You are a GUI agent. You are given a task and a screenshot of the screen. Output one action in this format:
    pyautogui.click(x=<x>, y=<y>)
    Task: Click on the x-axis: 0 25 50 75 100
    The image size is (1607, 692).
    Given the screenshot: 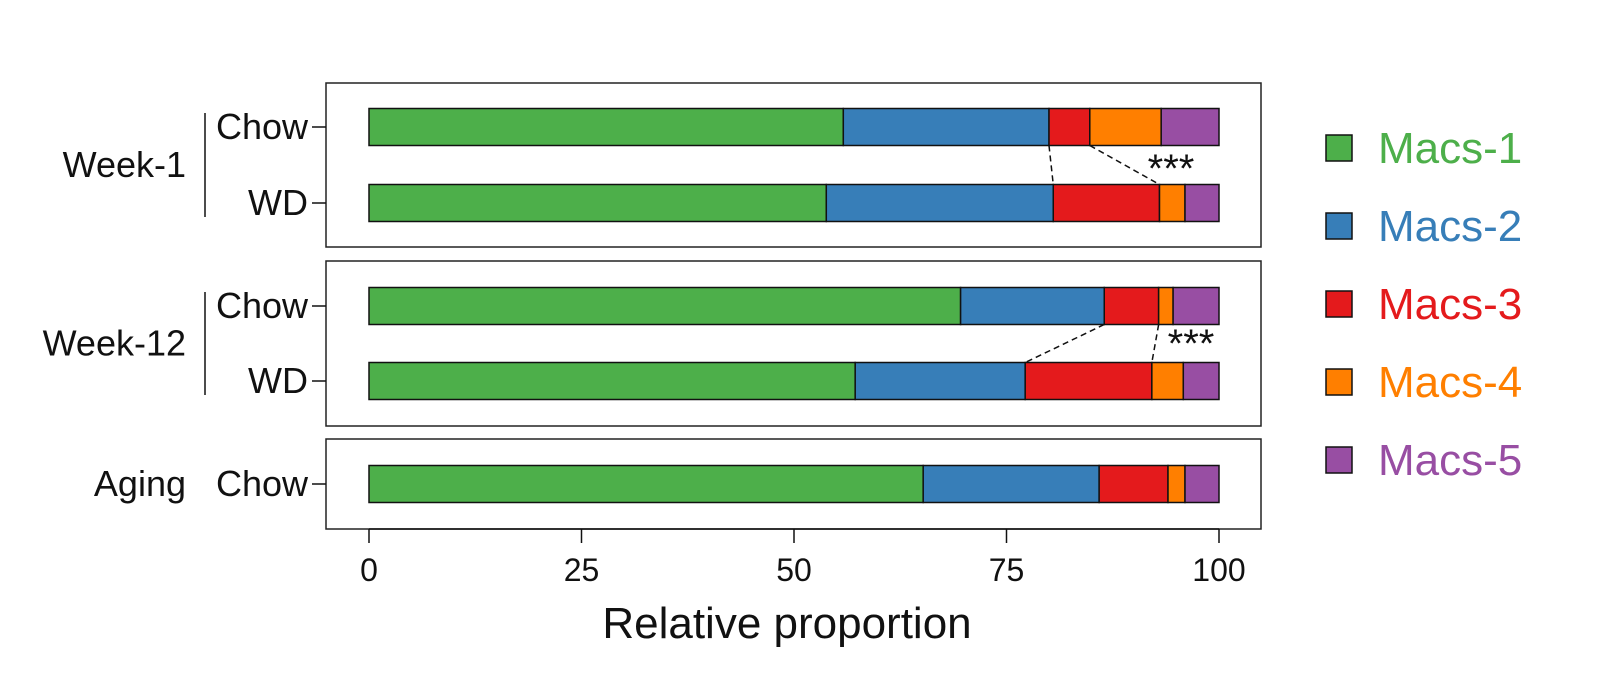 What is the action you would take?
    pyautogui.click(x=803, y=558)
    